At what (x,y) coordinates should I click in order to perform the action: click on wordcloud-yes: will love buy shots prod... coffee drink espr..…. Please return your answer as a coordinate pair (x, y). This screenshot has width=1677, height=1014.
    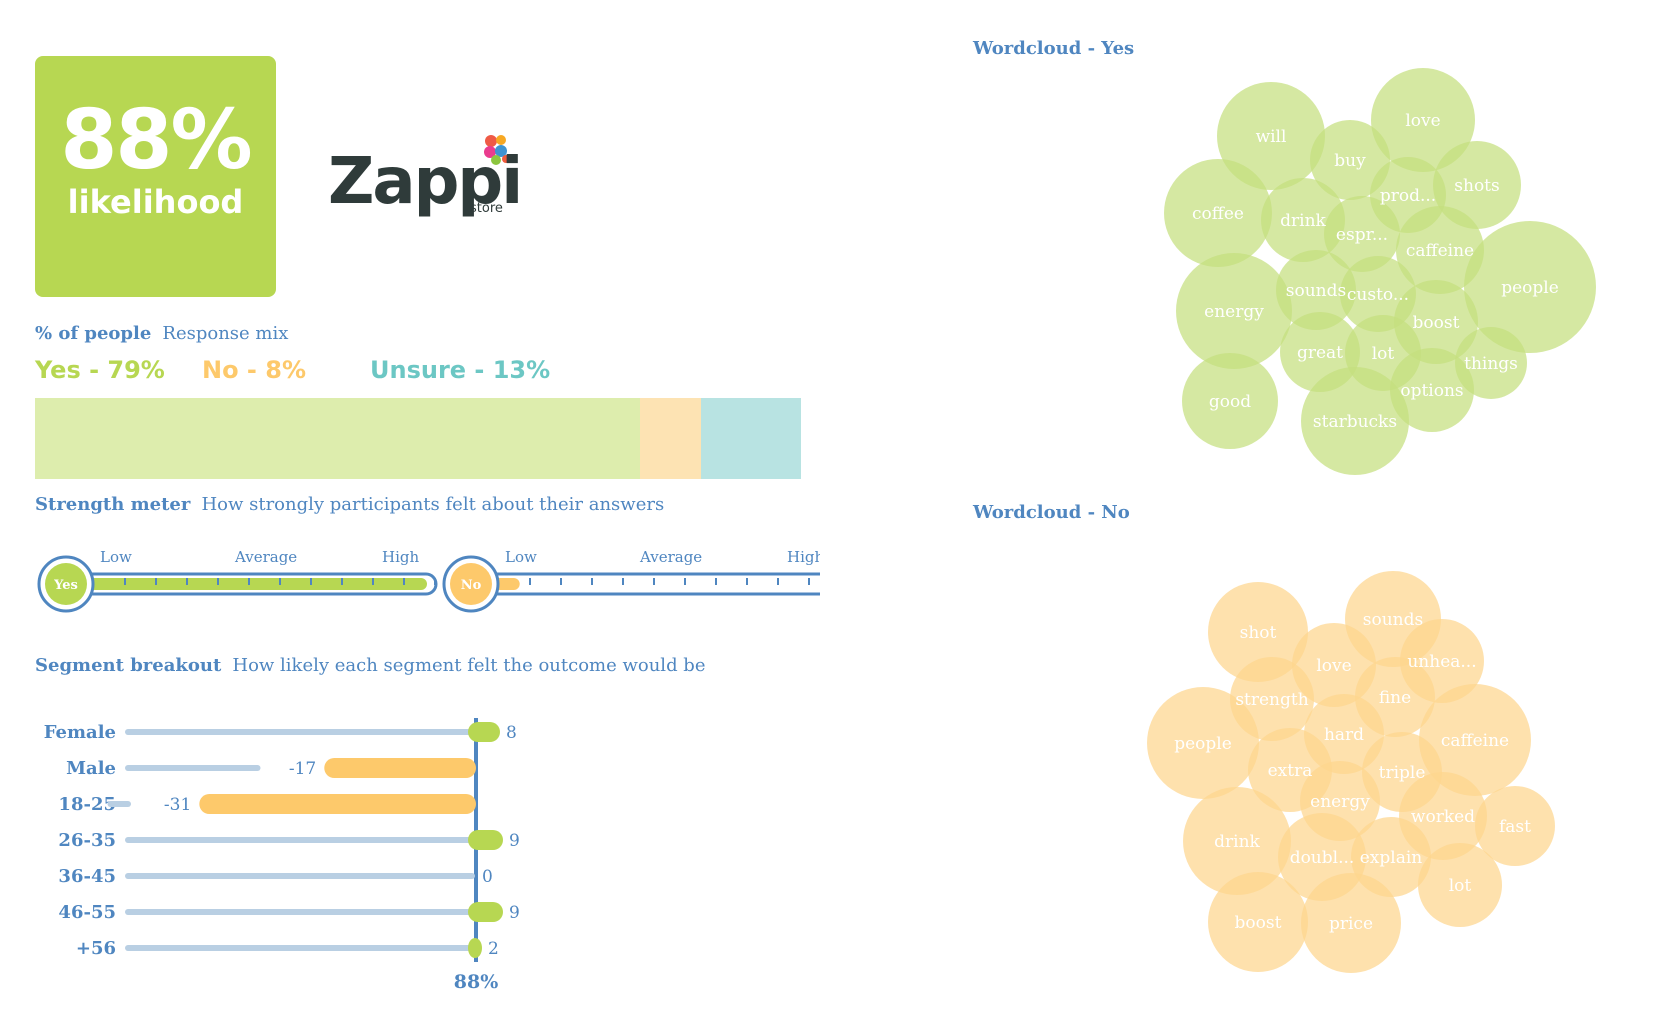
    Looking at the image, I should click on (1380, 271).